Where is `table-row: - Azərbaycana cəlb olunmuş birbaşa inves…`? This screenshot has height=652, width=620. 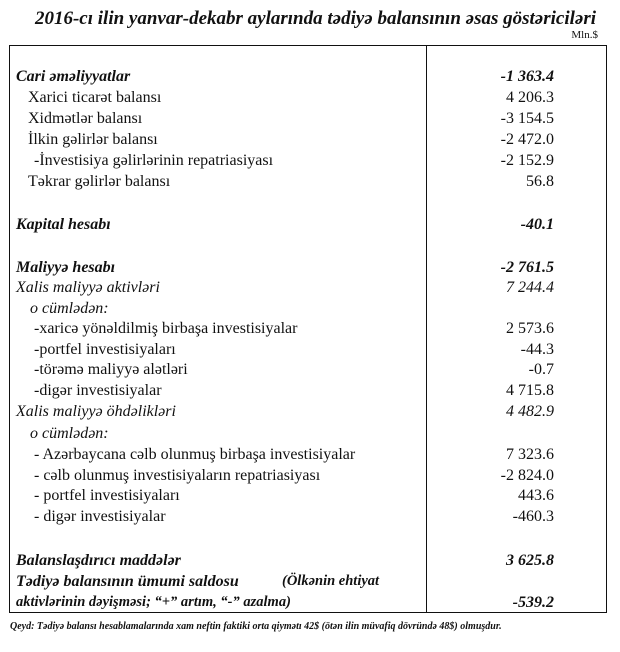
table-row: - Azərbaycana cəlb olunmuş birbaşa inves… is located at coordinates (309, 454).